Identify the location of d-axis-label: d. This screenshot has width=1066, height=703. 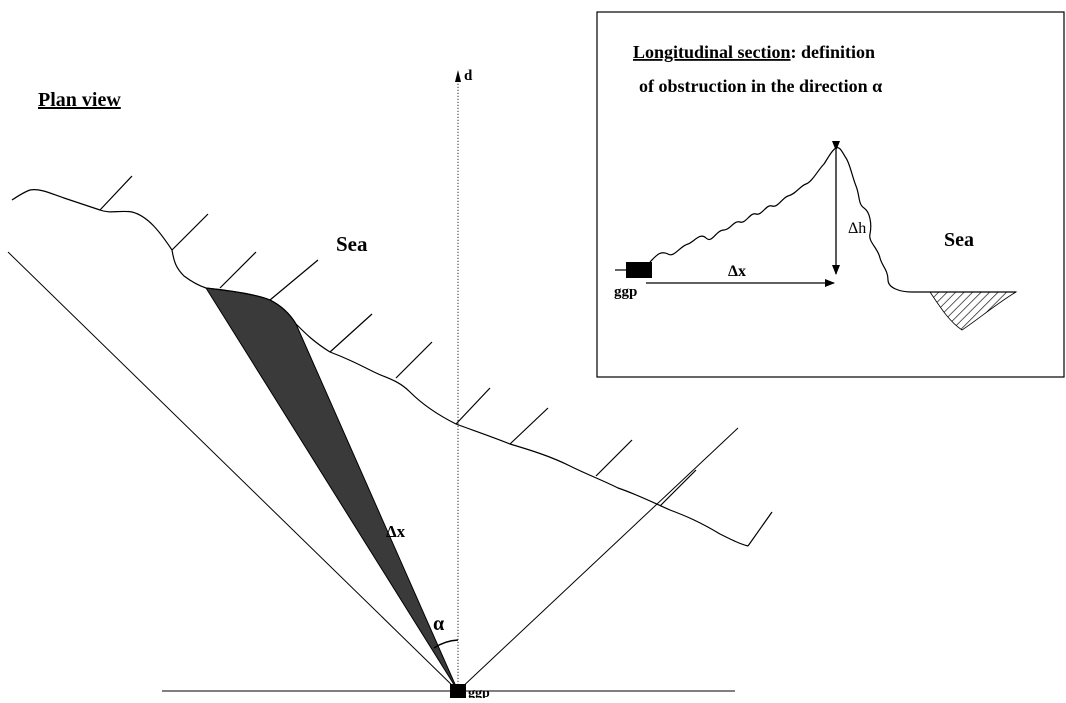
(468, 76).